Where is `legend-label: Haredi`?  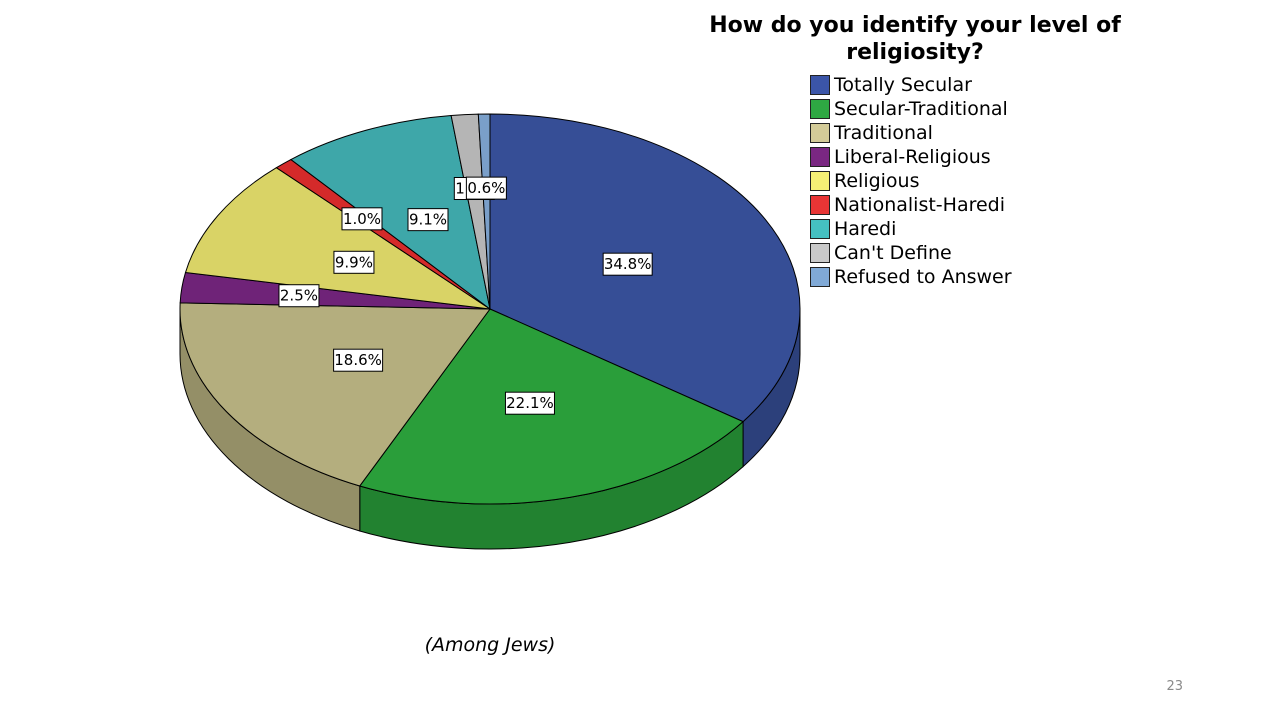 legend-label: Haredi is located at coordinates (865, 229).